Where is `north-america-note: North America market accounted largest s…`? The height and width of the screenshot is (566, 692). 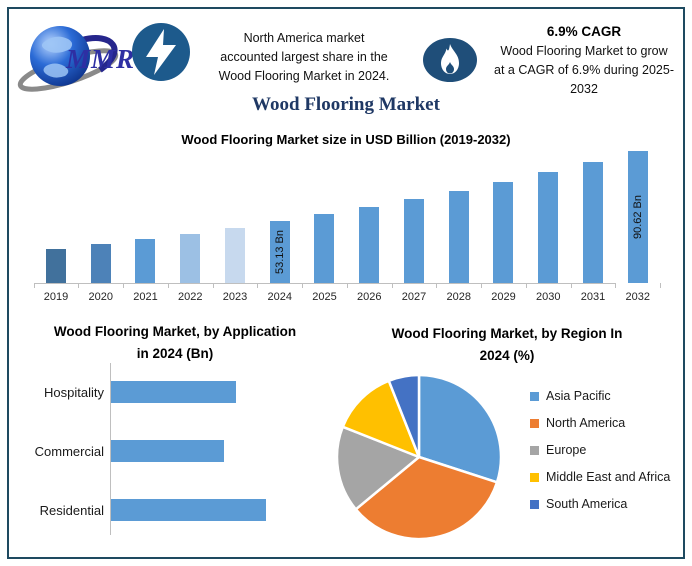
north-america-note: North America market accounted largest s… is located at coordinates (304, 57).